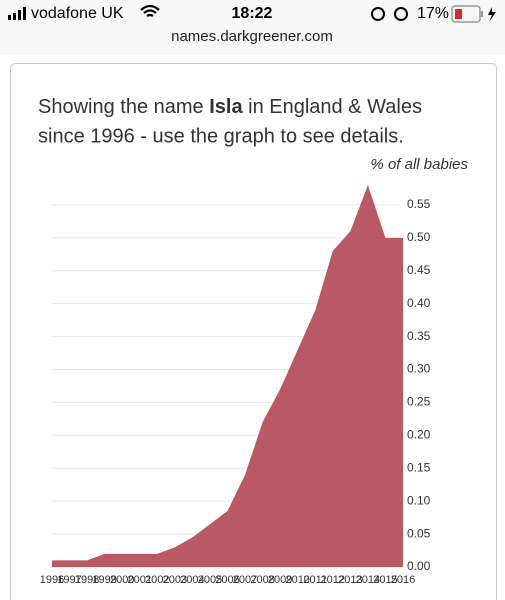 This screenshot has height=600, width=505. I want to click on signal-icon, so click(17, 13).